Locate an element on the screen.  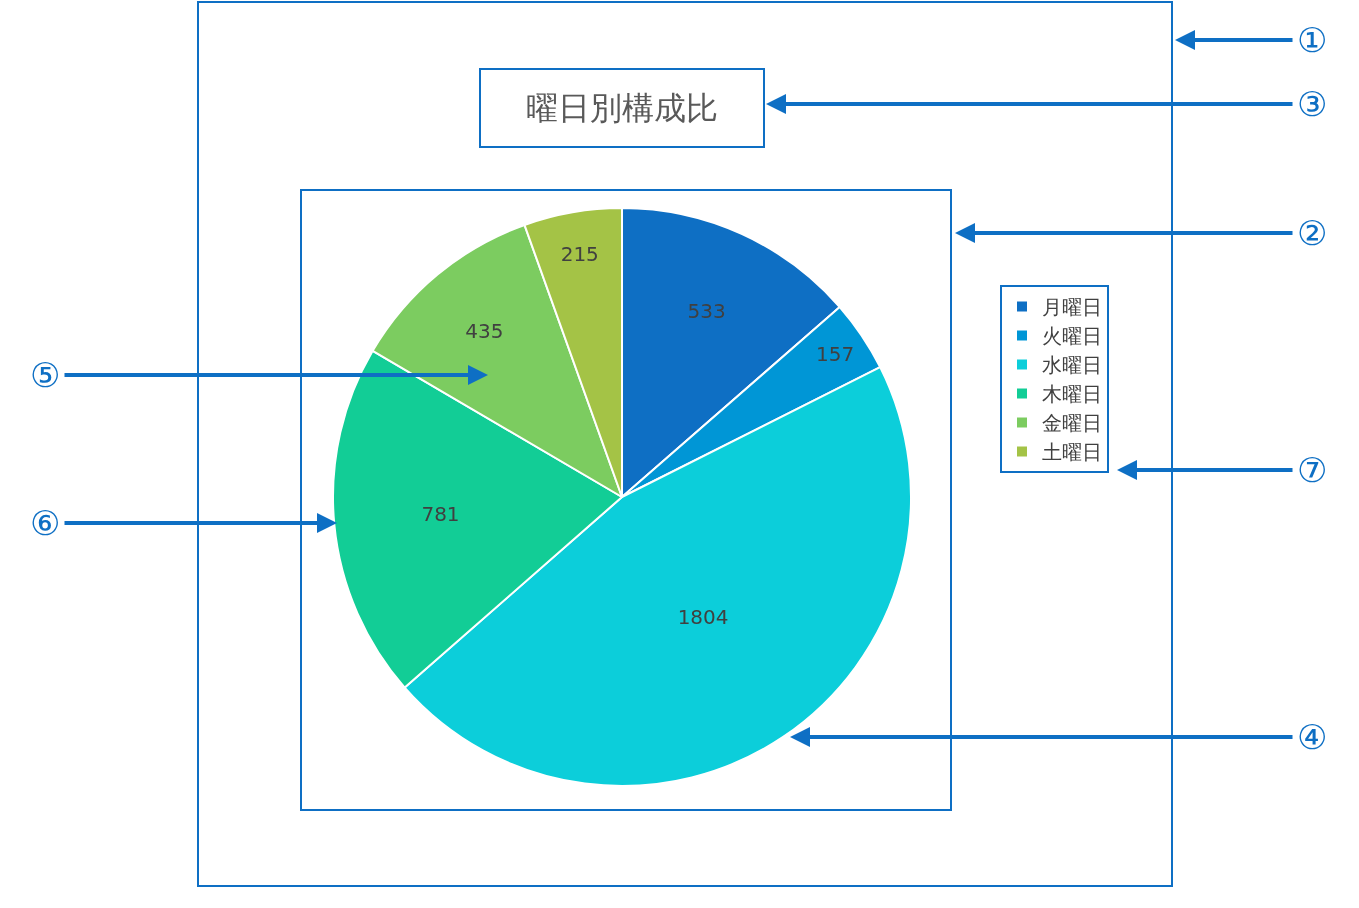
legend-label: 水曜日 is located at coordinates (1072, 365).